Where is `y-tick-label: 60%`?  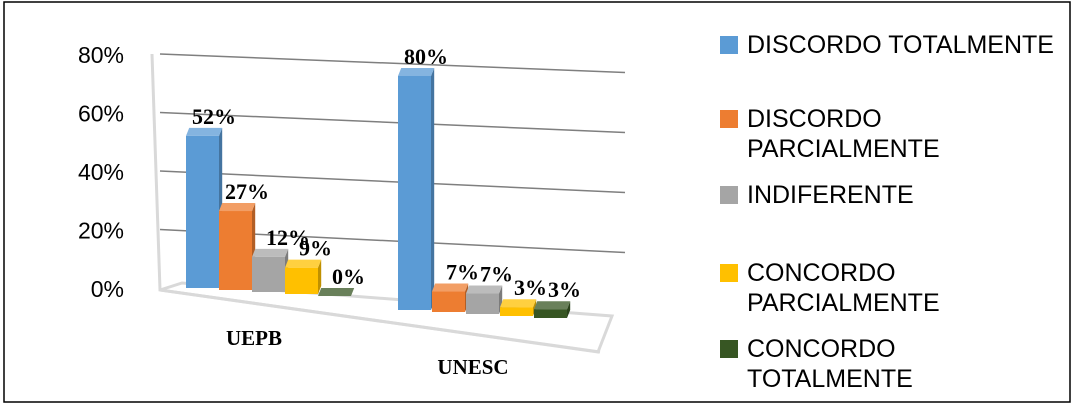 y-tick-label: 60% is located at coordinates (101, 114).